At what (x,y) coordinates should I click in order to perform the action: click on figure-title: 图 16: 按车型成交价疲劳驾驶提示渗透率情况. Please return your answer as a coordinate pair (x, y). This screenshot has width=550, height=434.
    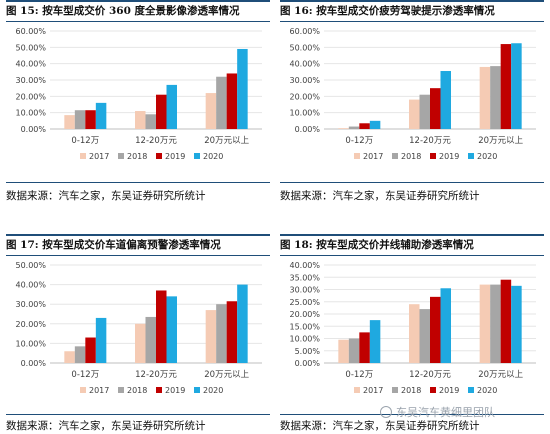
    Looking at the image, I should click on (412, 11).